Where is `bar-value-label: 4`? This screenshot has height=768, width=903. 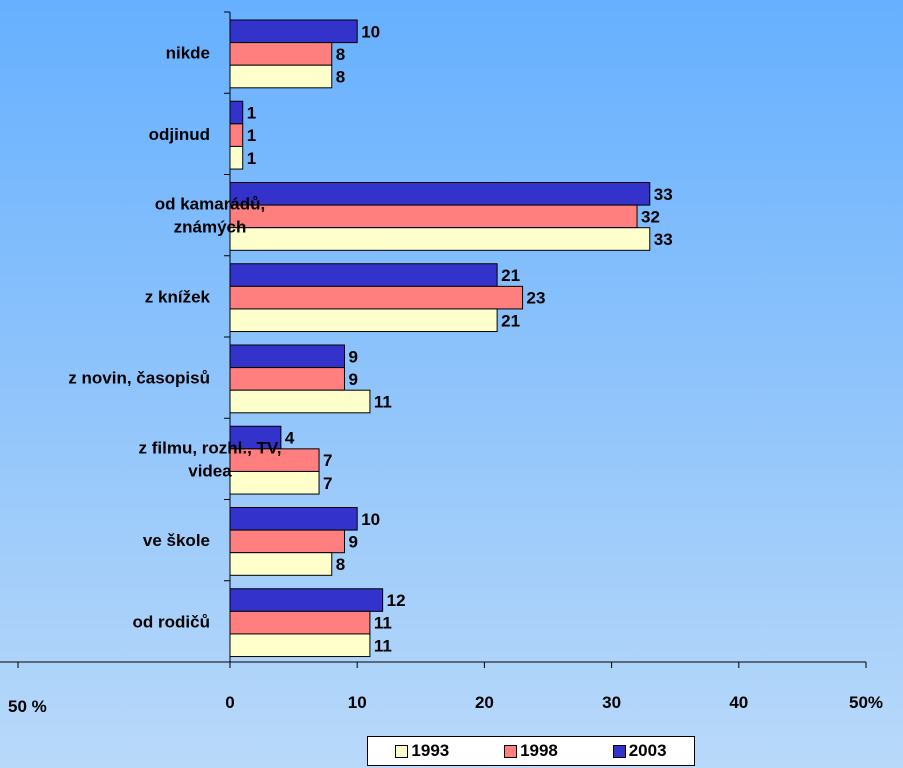 bar-value-label: 4 is located at coordinates (290, 438).